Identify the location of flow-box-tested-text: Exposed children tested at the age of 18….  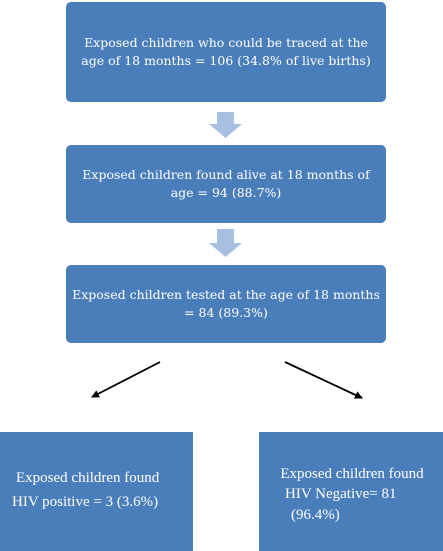
(226, 303).